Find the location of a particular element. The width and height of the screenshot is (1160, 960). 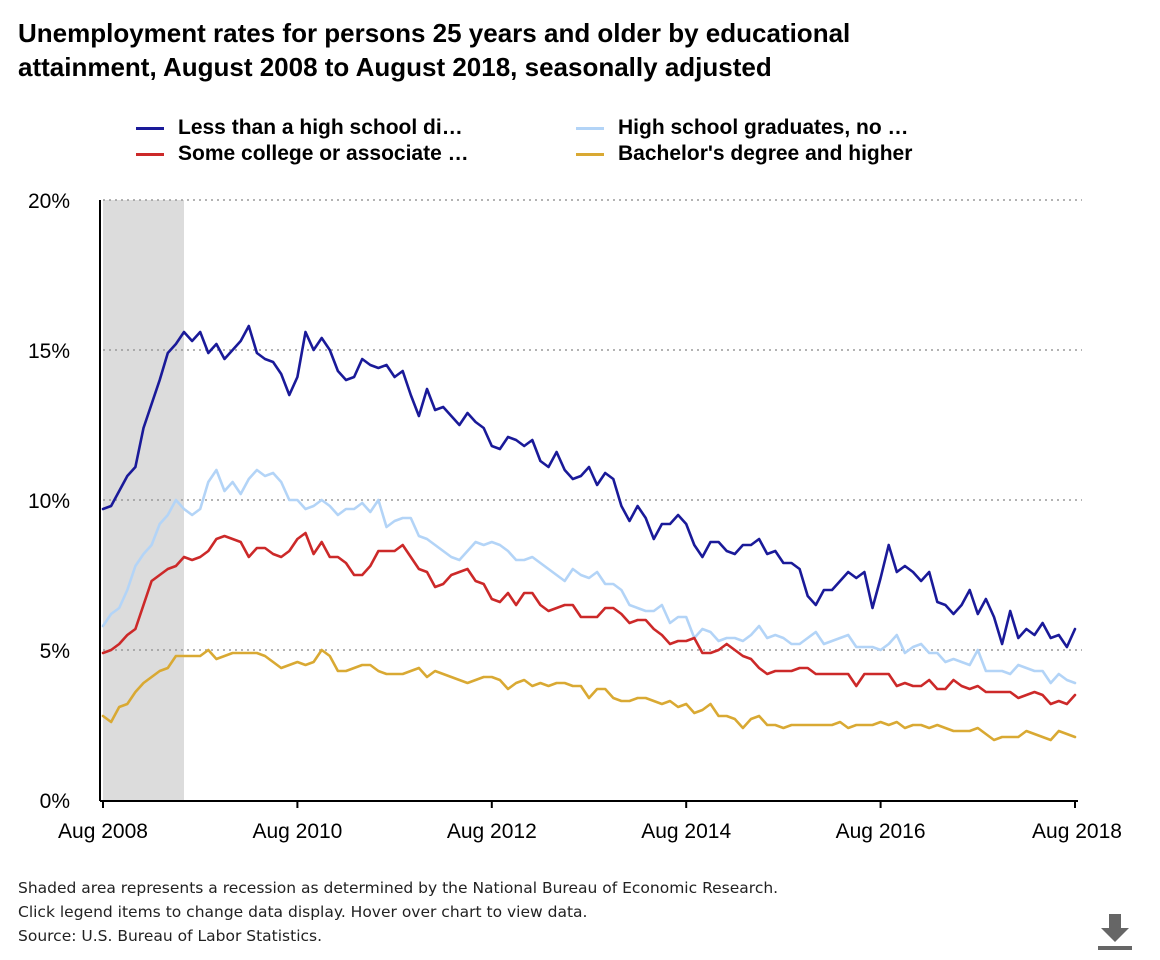

x-tick-label: Aug 2008 is located at coordinates (103, 831).